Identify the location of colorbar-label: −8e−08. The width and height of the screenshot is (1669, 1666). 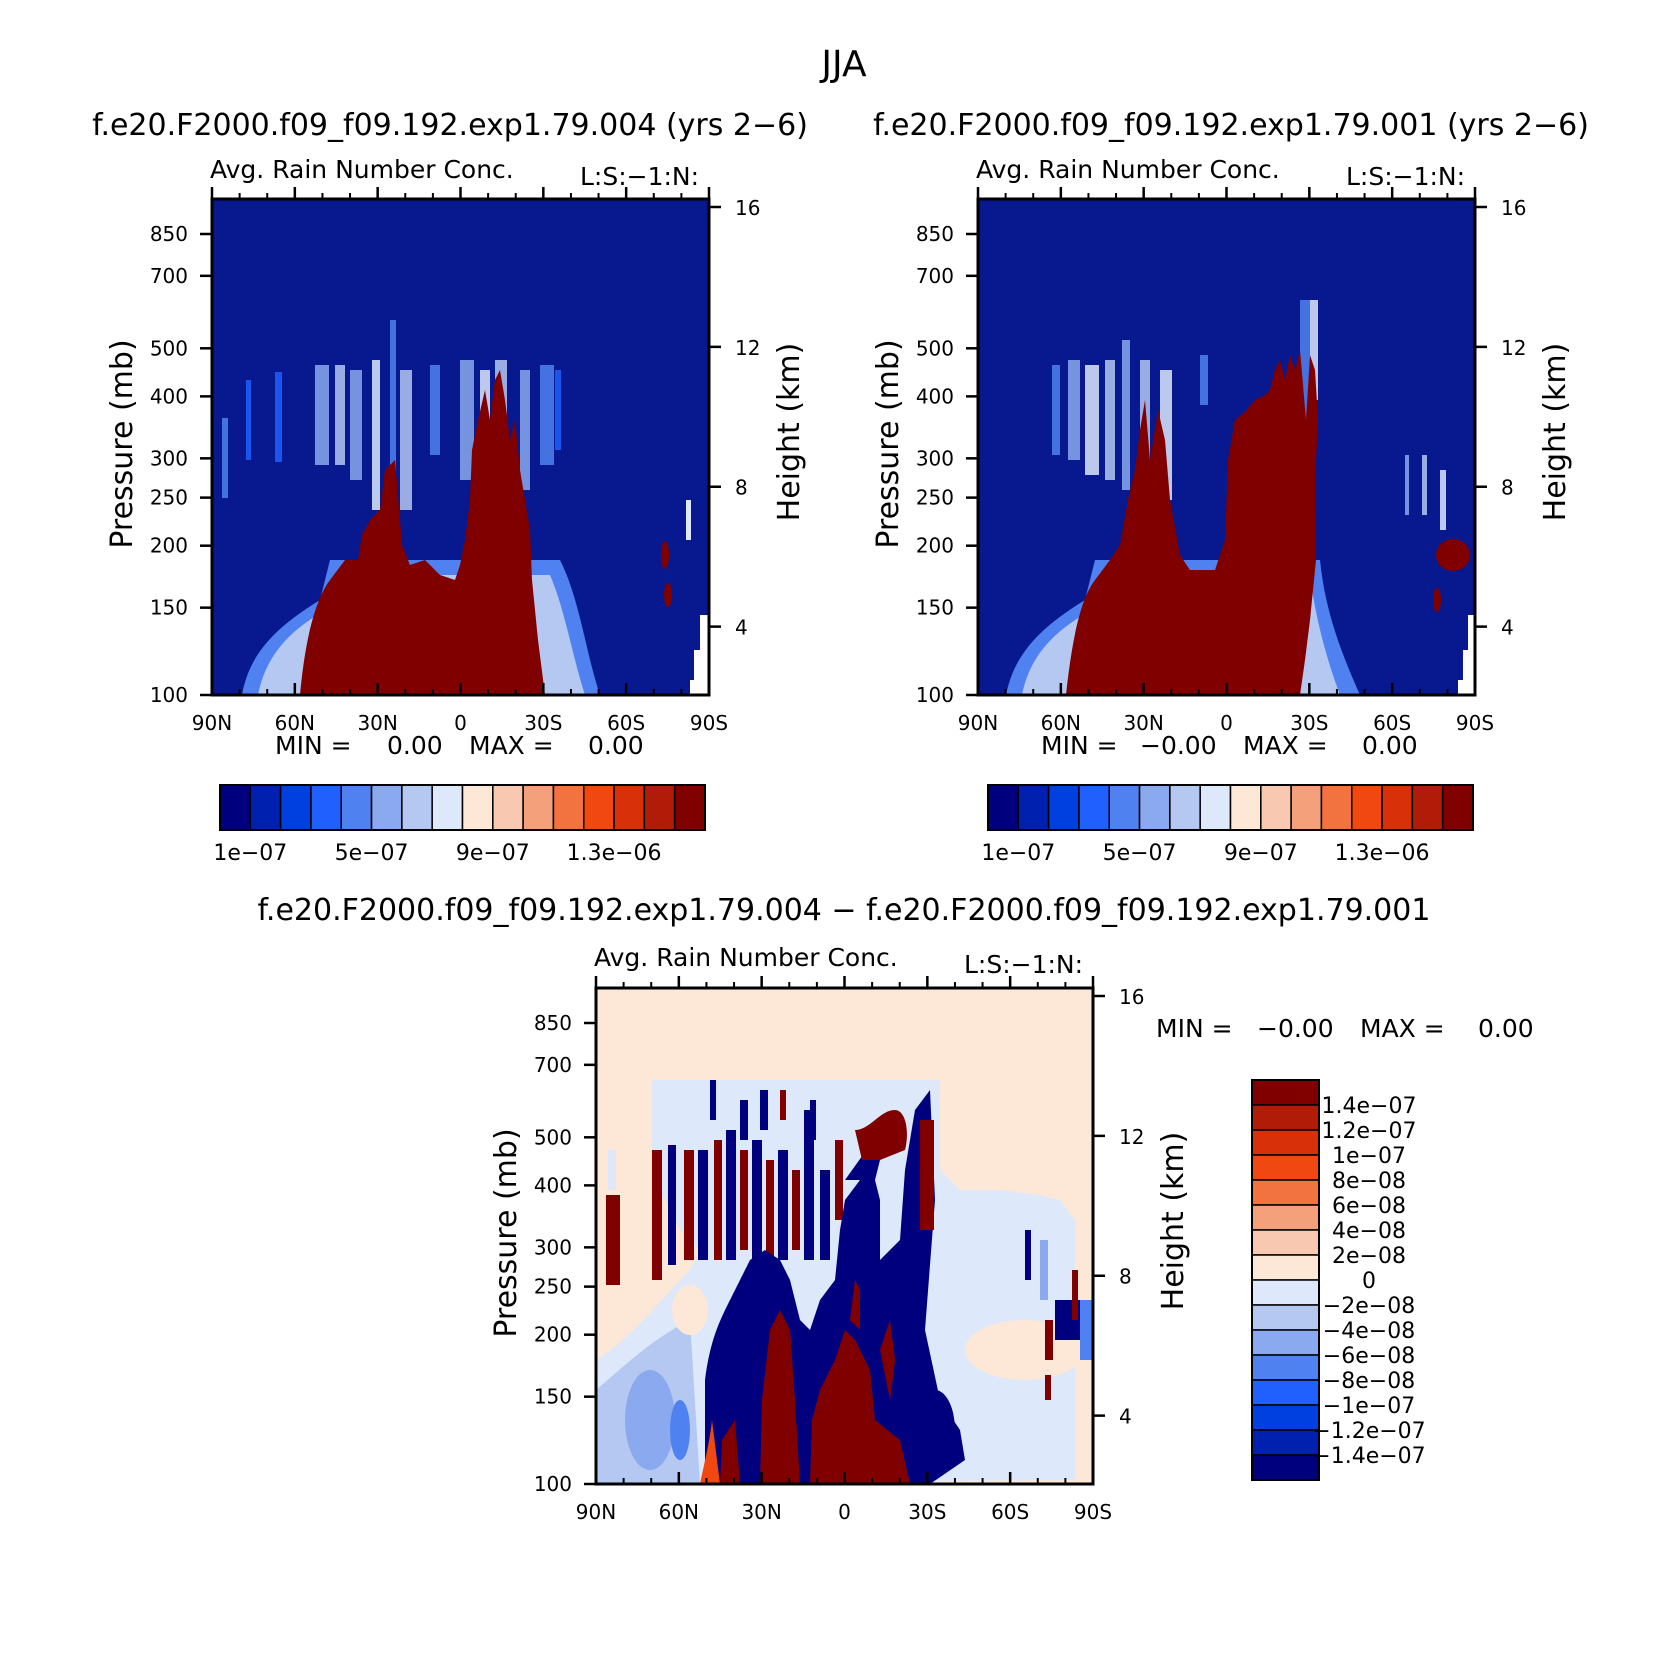
(1369, 1381).